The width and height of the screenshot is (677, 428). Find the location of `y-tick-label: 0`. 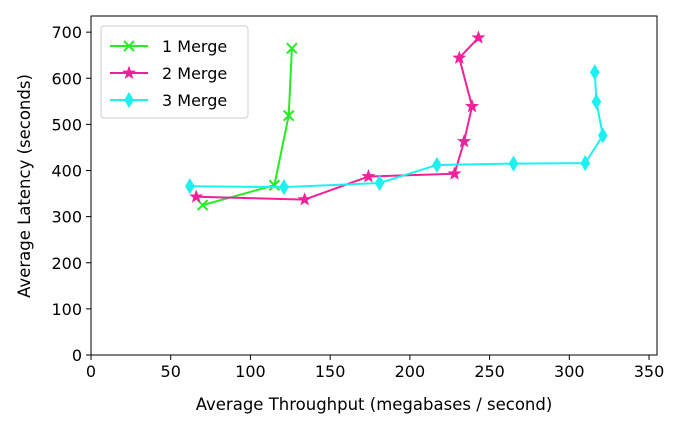

y-tick-label: 0 is located at coordinates (77, 355).